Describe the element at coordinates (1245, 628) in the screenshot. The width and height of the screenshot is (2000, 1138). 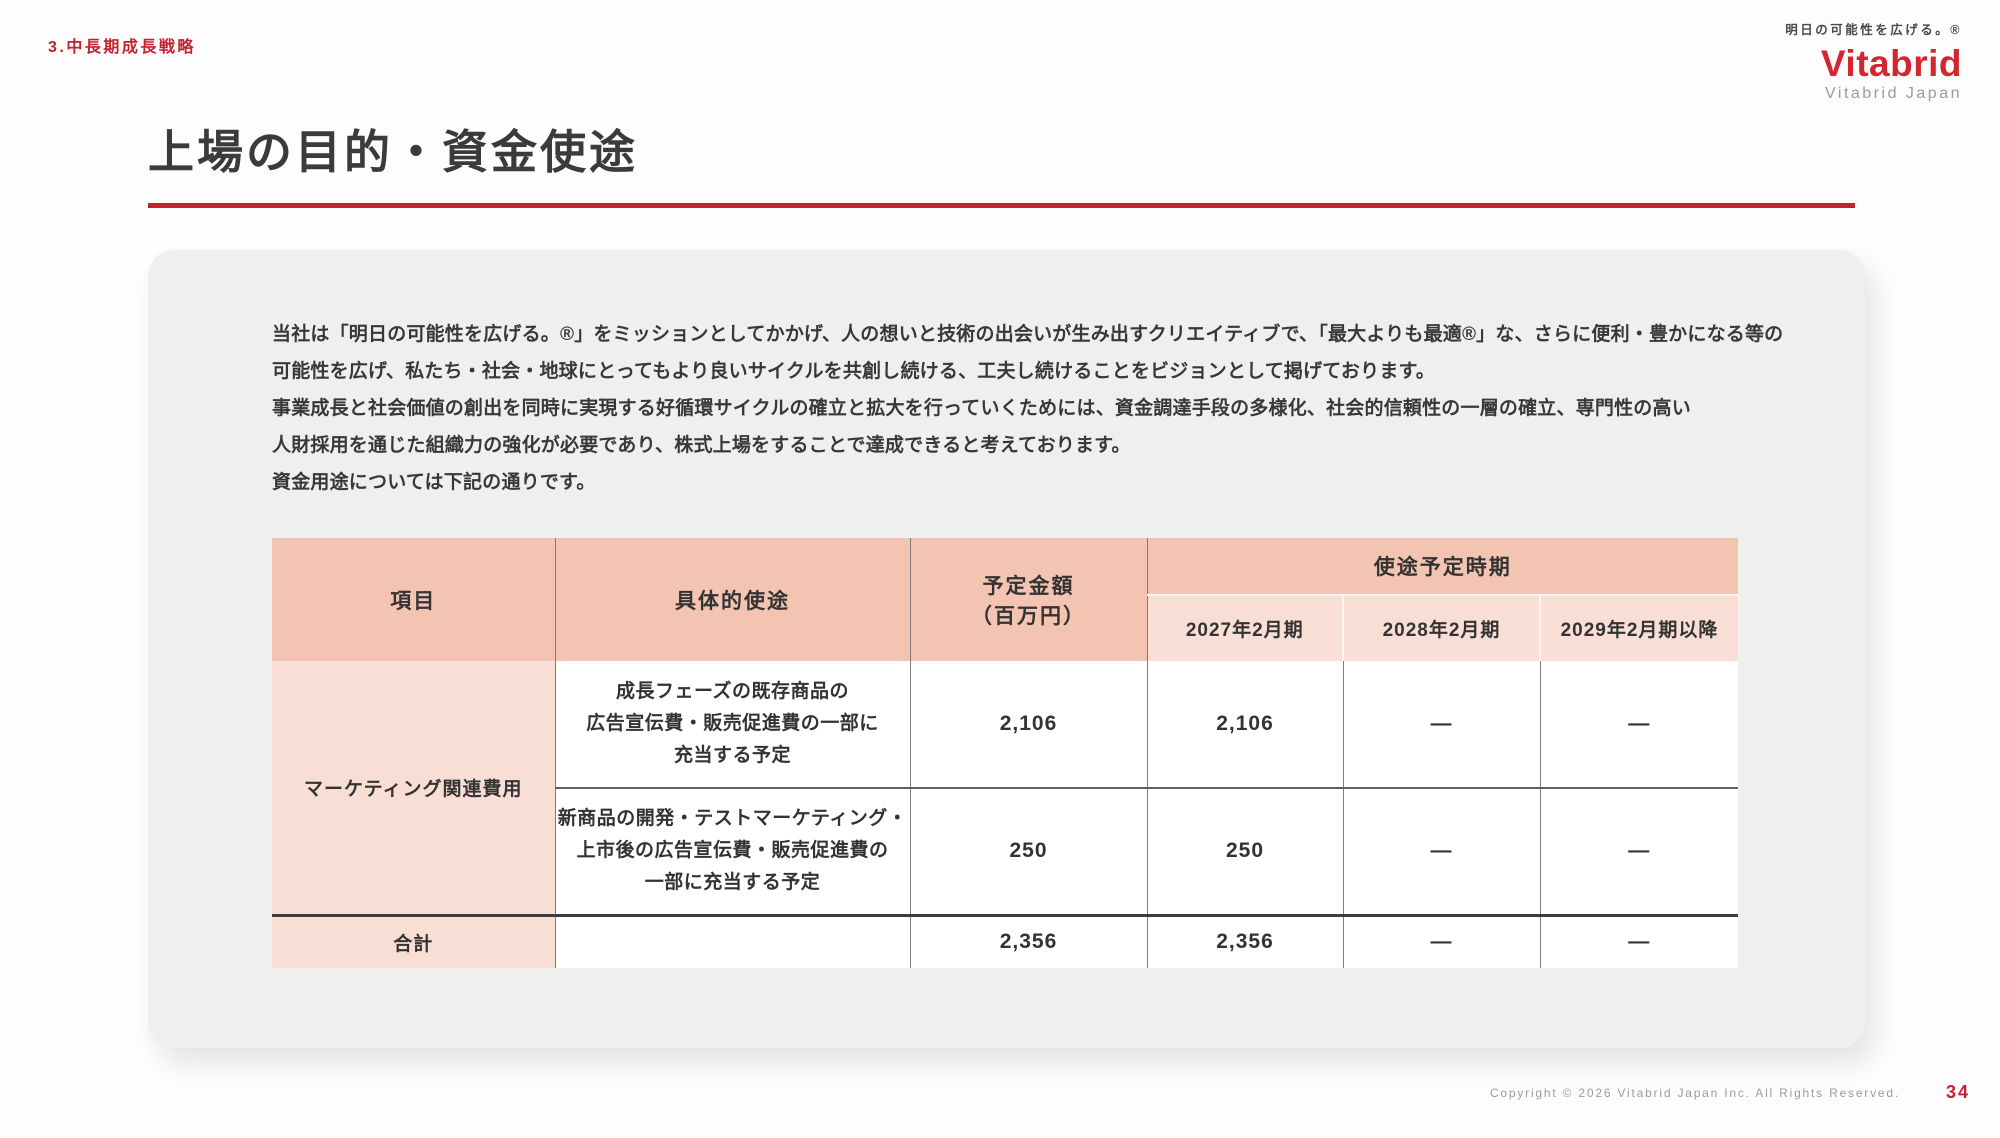
I see `header-period-2027: 2027年2月期` at that location.